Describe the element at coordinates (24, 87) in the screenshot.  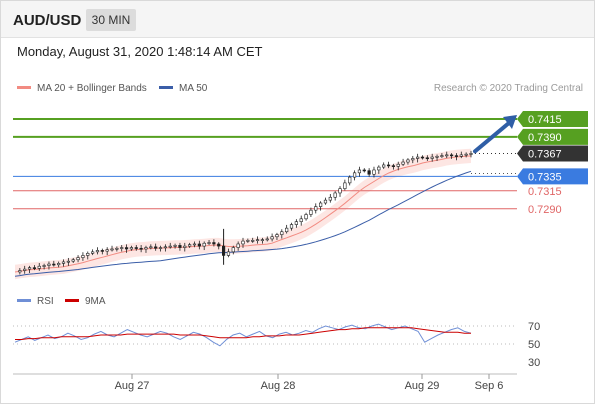
I see `ma20-swatch` at that location.